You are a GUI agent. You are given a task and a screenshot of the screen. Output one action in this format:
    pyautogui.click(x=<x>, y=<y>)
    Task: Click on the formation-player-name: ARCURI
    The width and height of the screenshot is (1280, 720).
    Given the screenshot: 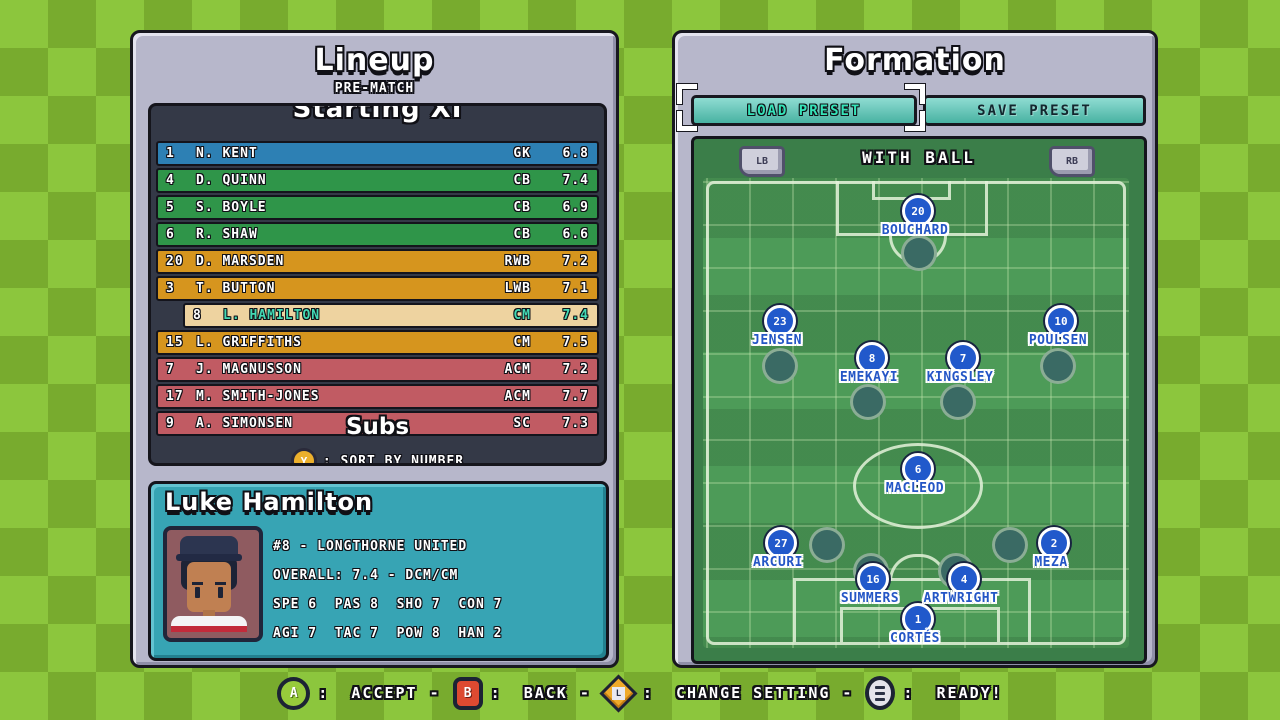 What is the action you would take?
    pyautogui.click(x=778, y=562)
    